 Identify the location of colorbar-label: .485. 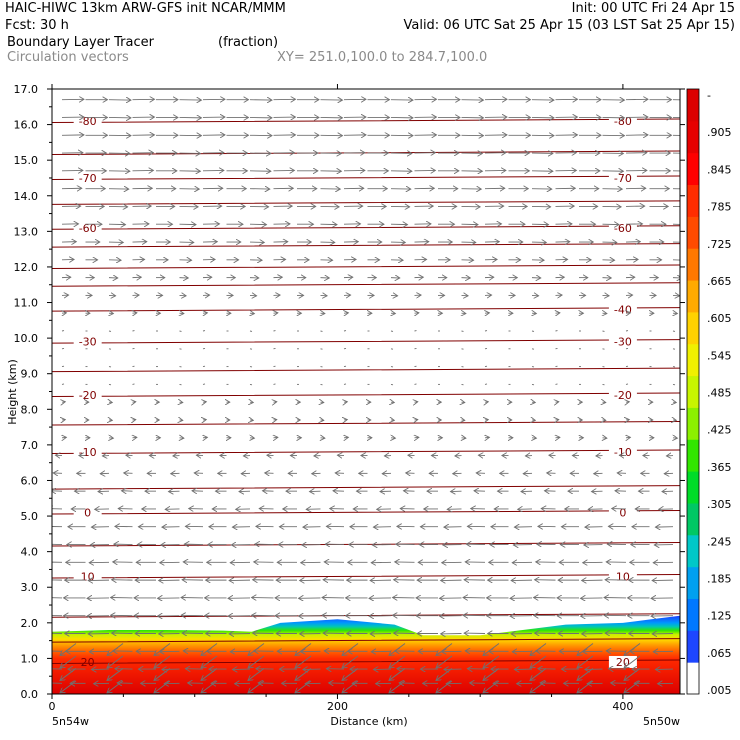
(719, 393).